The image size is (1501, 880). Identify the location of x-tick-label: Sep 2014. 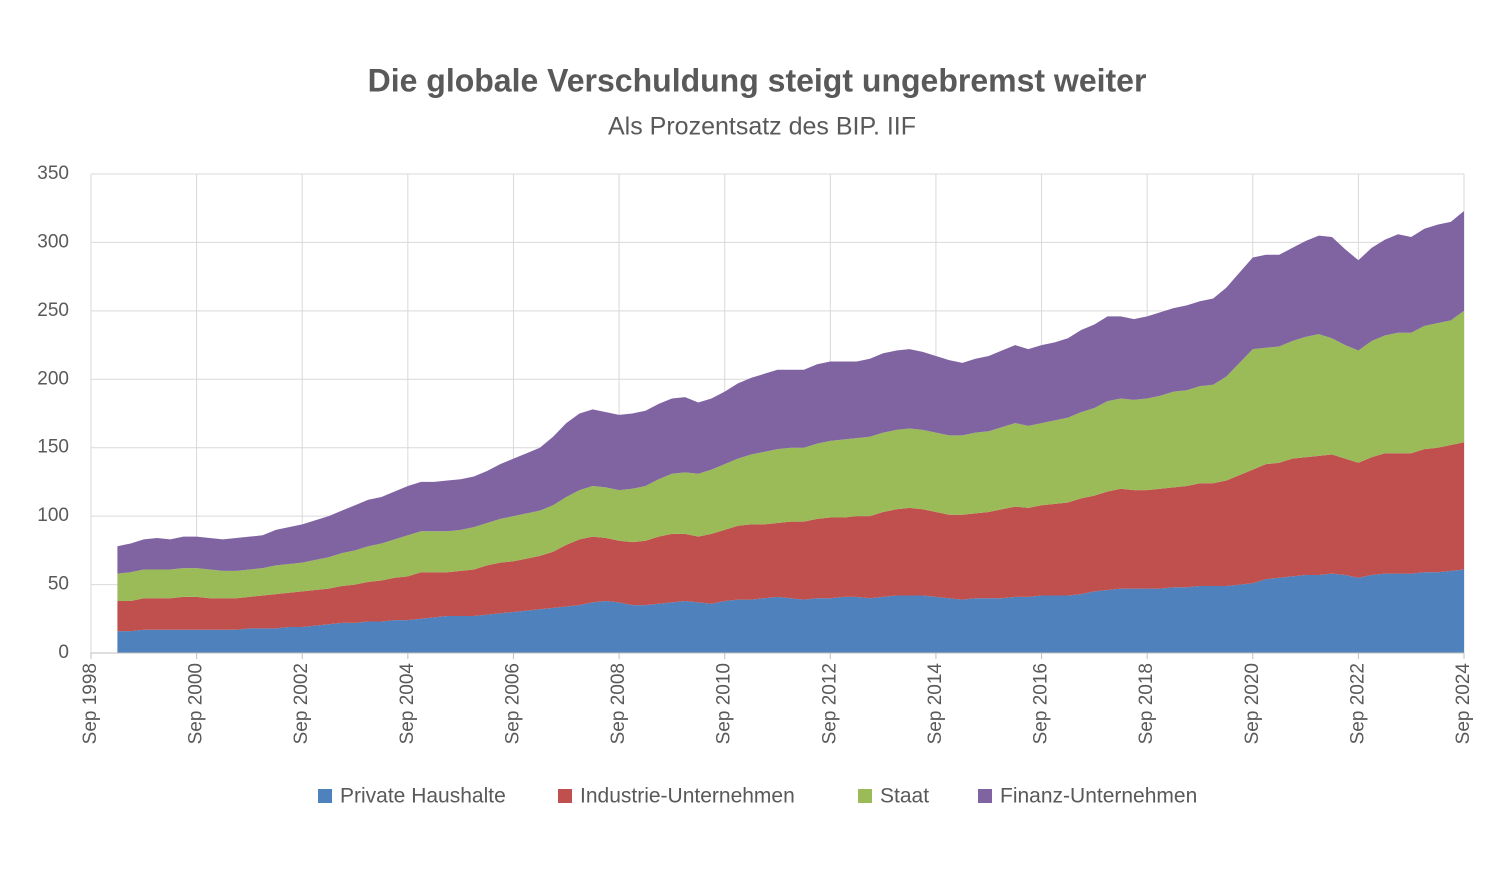
(935, 704).